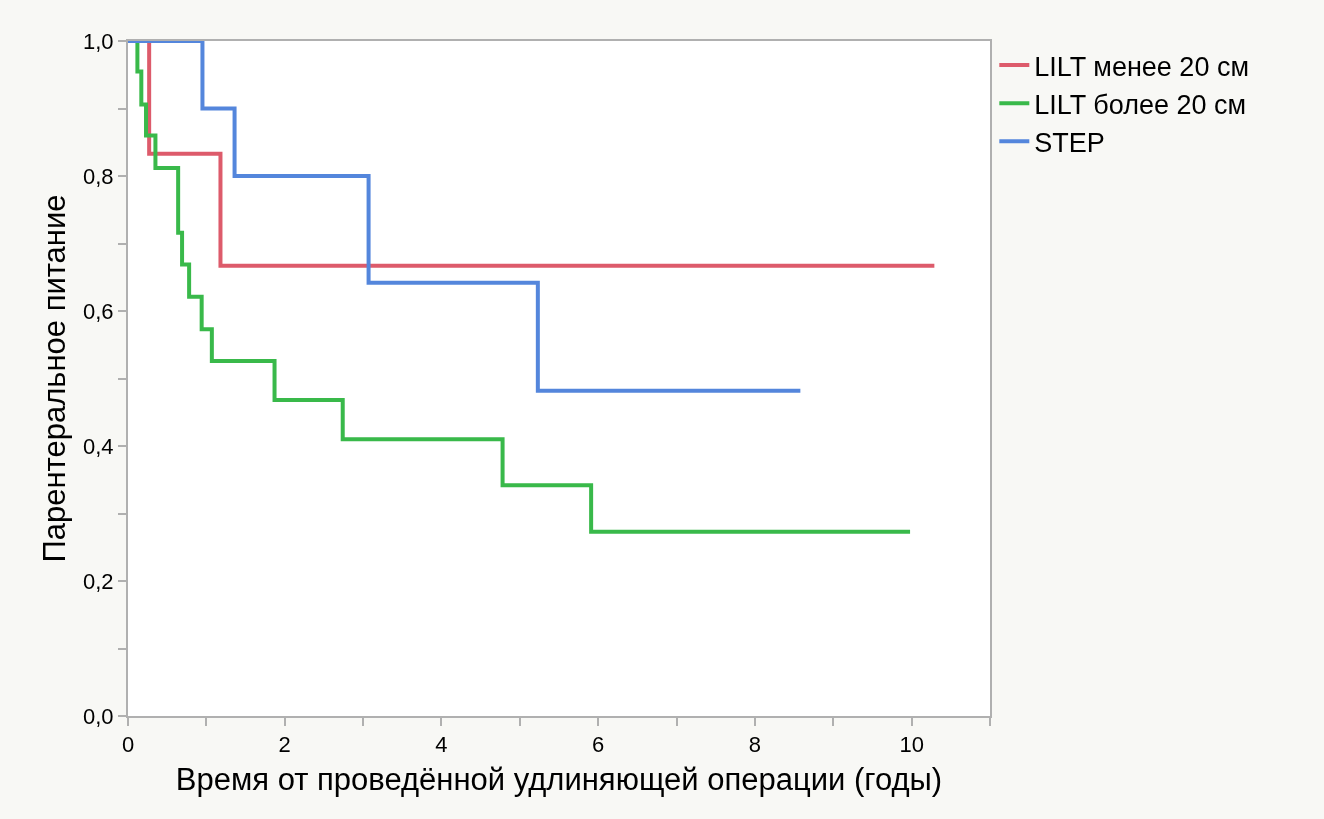  What do you see at coordinates (98, 716) in the screenshot?
I see `y-tick-label: 0,0` at bounding box center [98, 716].